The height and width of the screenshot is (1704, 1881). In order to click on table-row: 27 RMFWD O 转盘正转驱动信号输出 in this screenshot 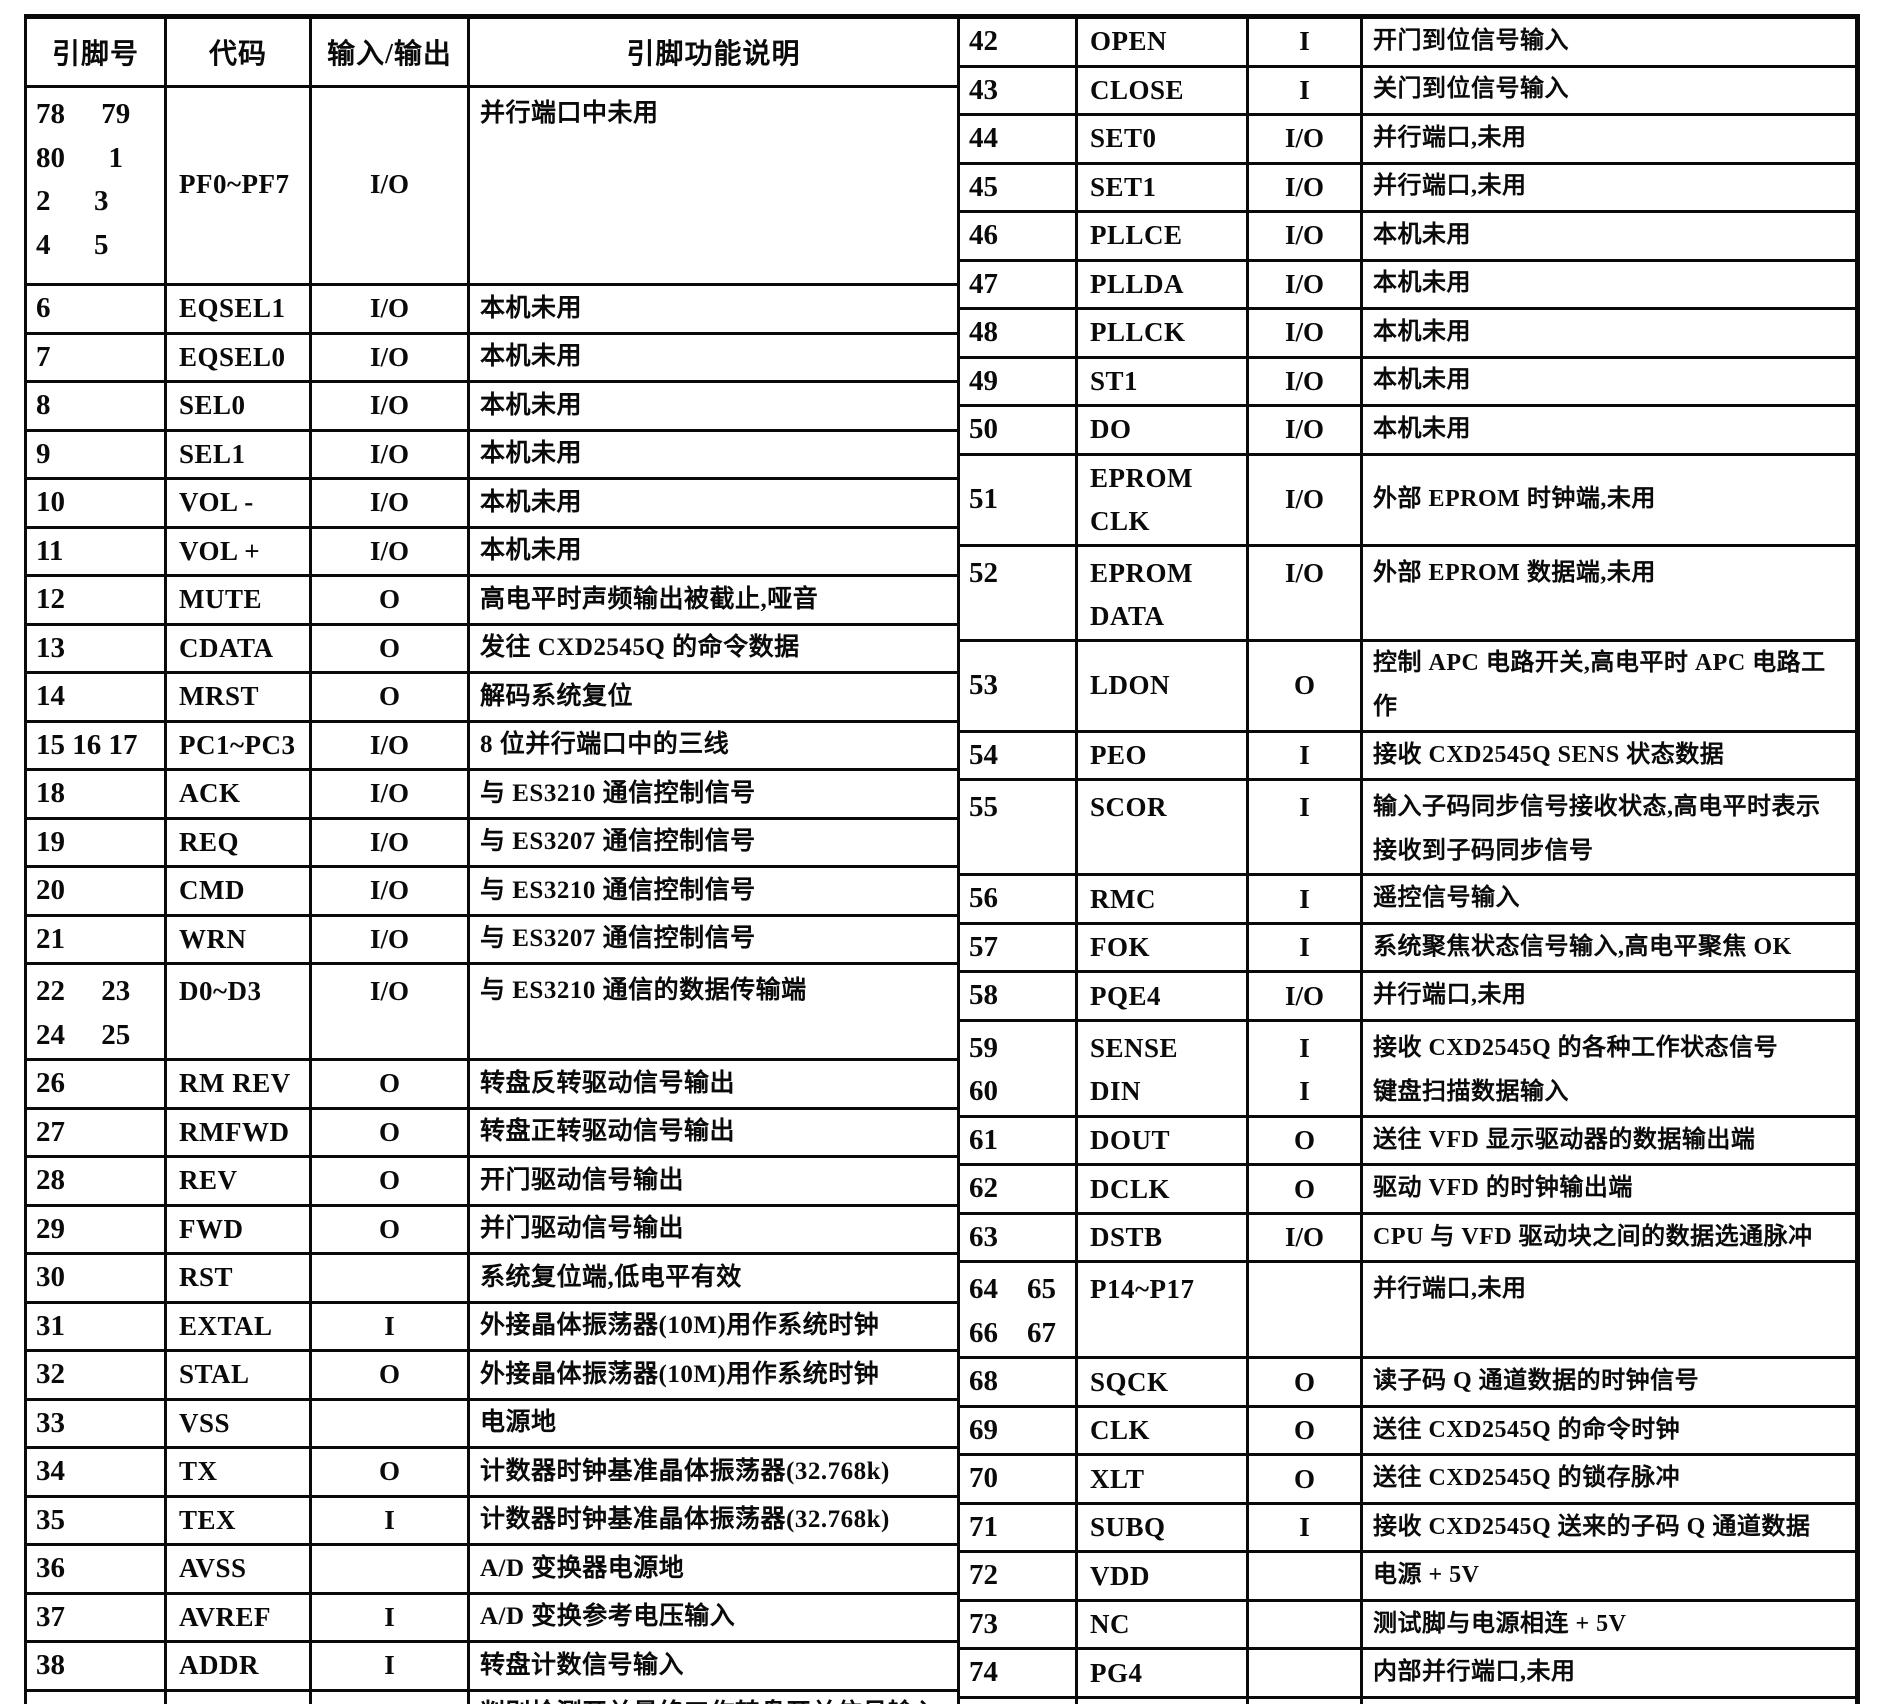, I will do `click(492, 1132)`.